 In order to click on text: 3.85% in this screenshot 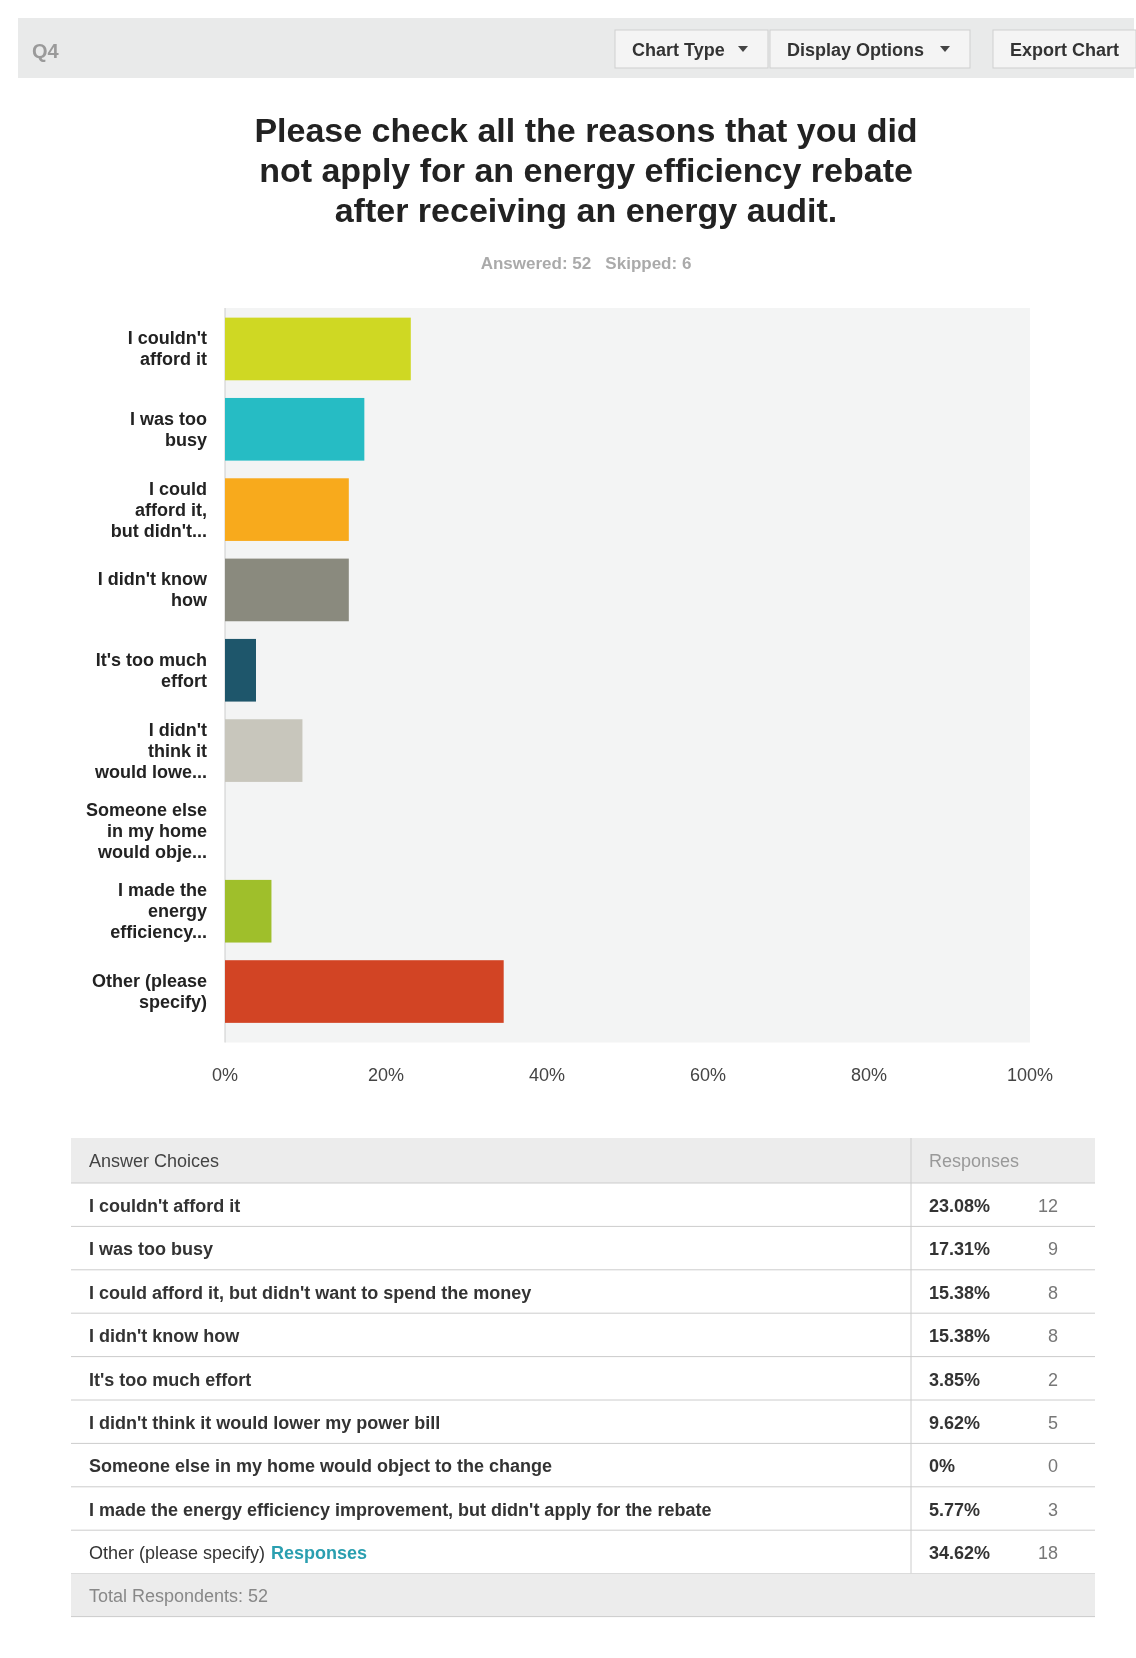, I will do `click(955, 1379)`.